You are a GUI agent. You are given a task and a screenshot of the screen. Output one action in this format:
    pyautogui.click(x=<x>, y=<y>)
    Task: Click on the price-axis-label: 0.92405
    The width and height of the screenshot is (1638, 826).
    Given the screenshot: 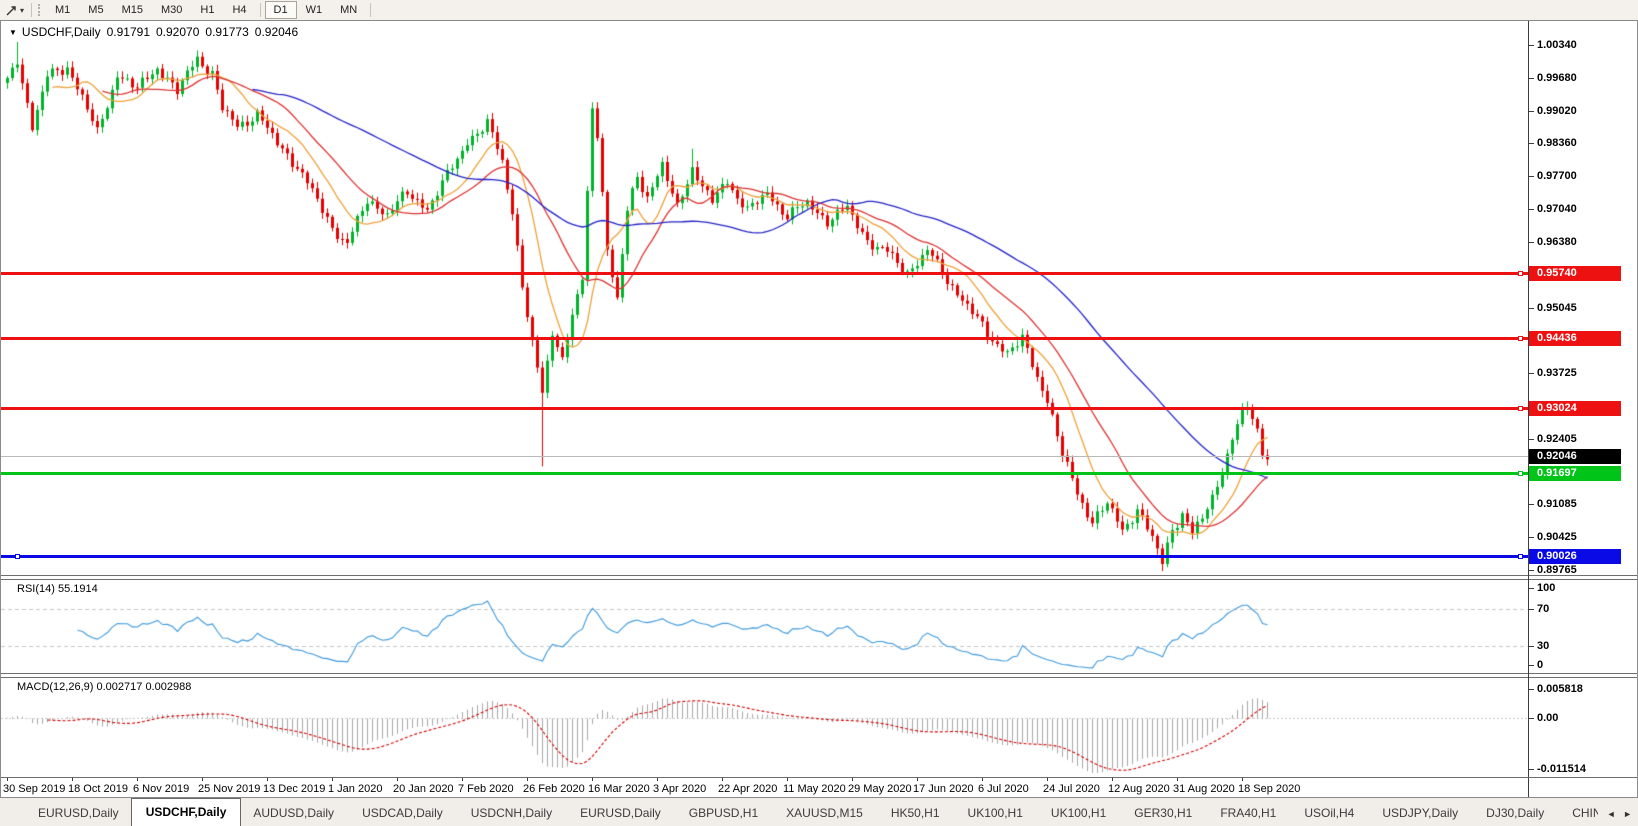 What is the action you would take?
    pyautogui.click(x=1557, y=438)
    